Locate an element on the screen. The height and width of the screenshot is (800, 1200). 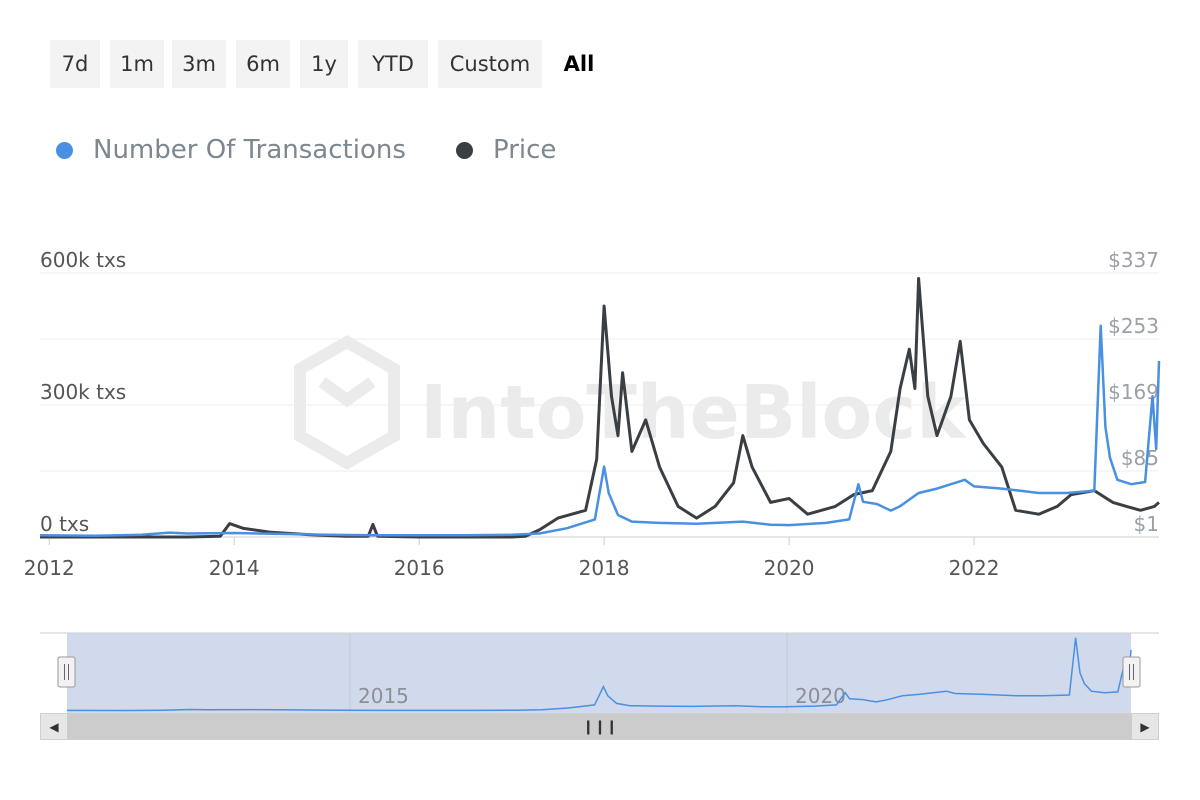
x-tick-label: 2014 is located at coordinates (234, 568).